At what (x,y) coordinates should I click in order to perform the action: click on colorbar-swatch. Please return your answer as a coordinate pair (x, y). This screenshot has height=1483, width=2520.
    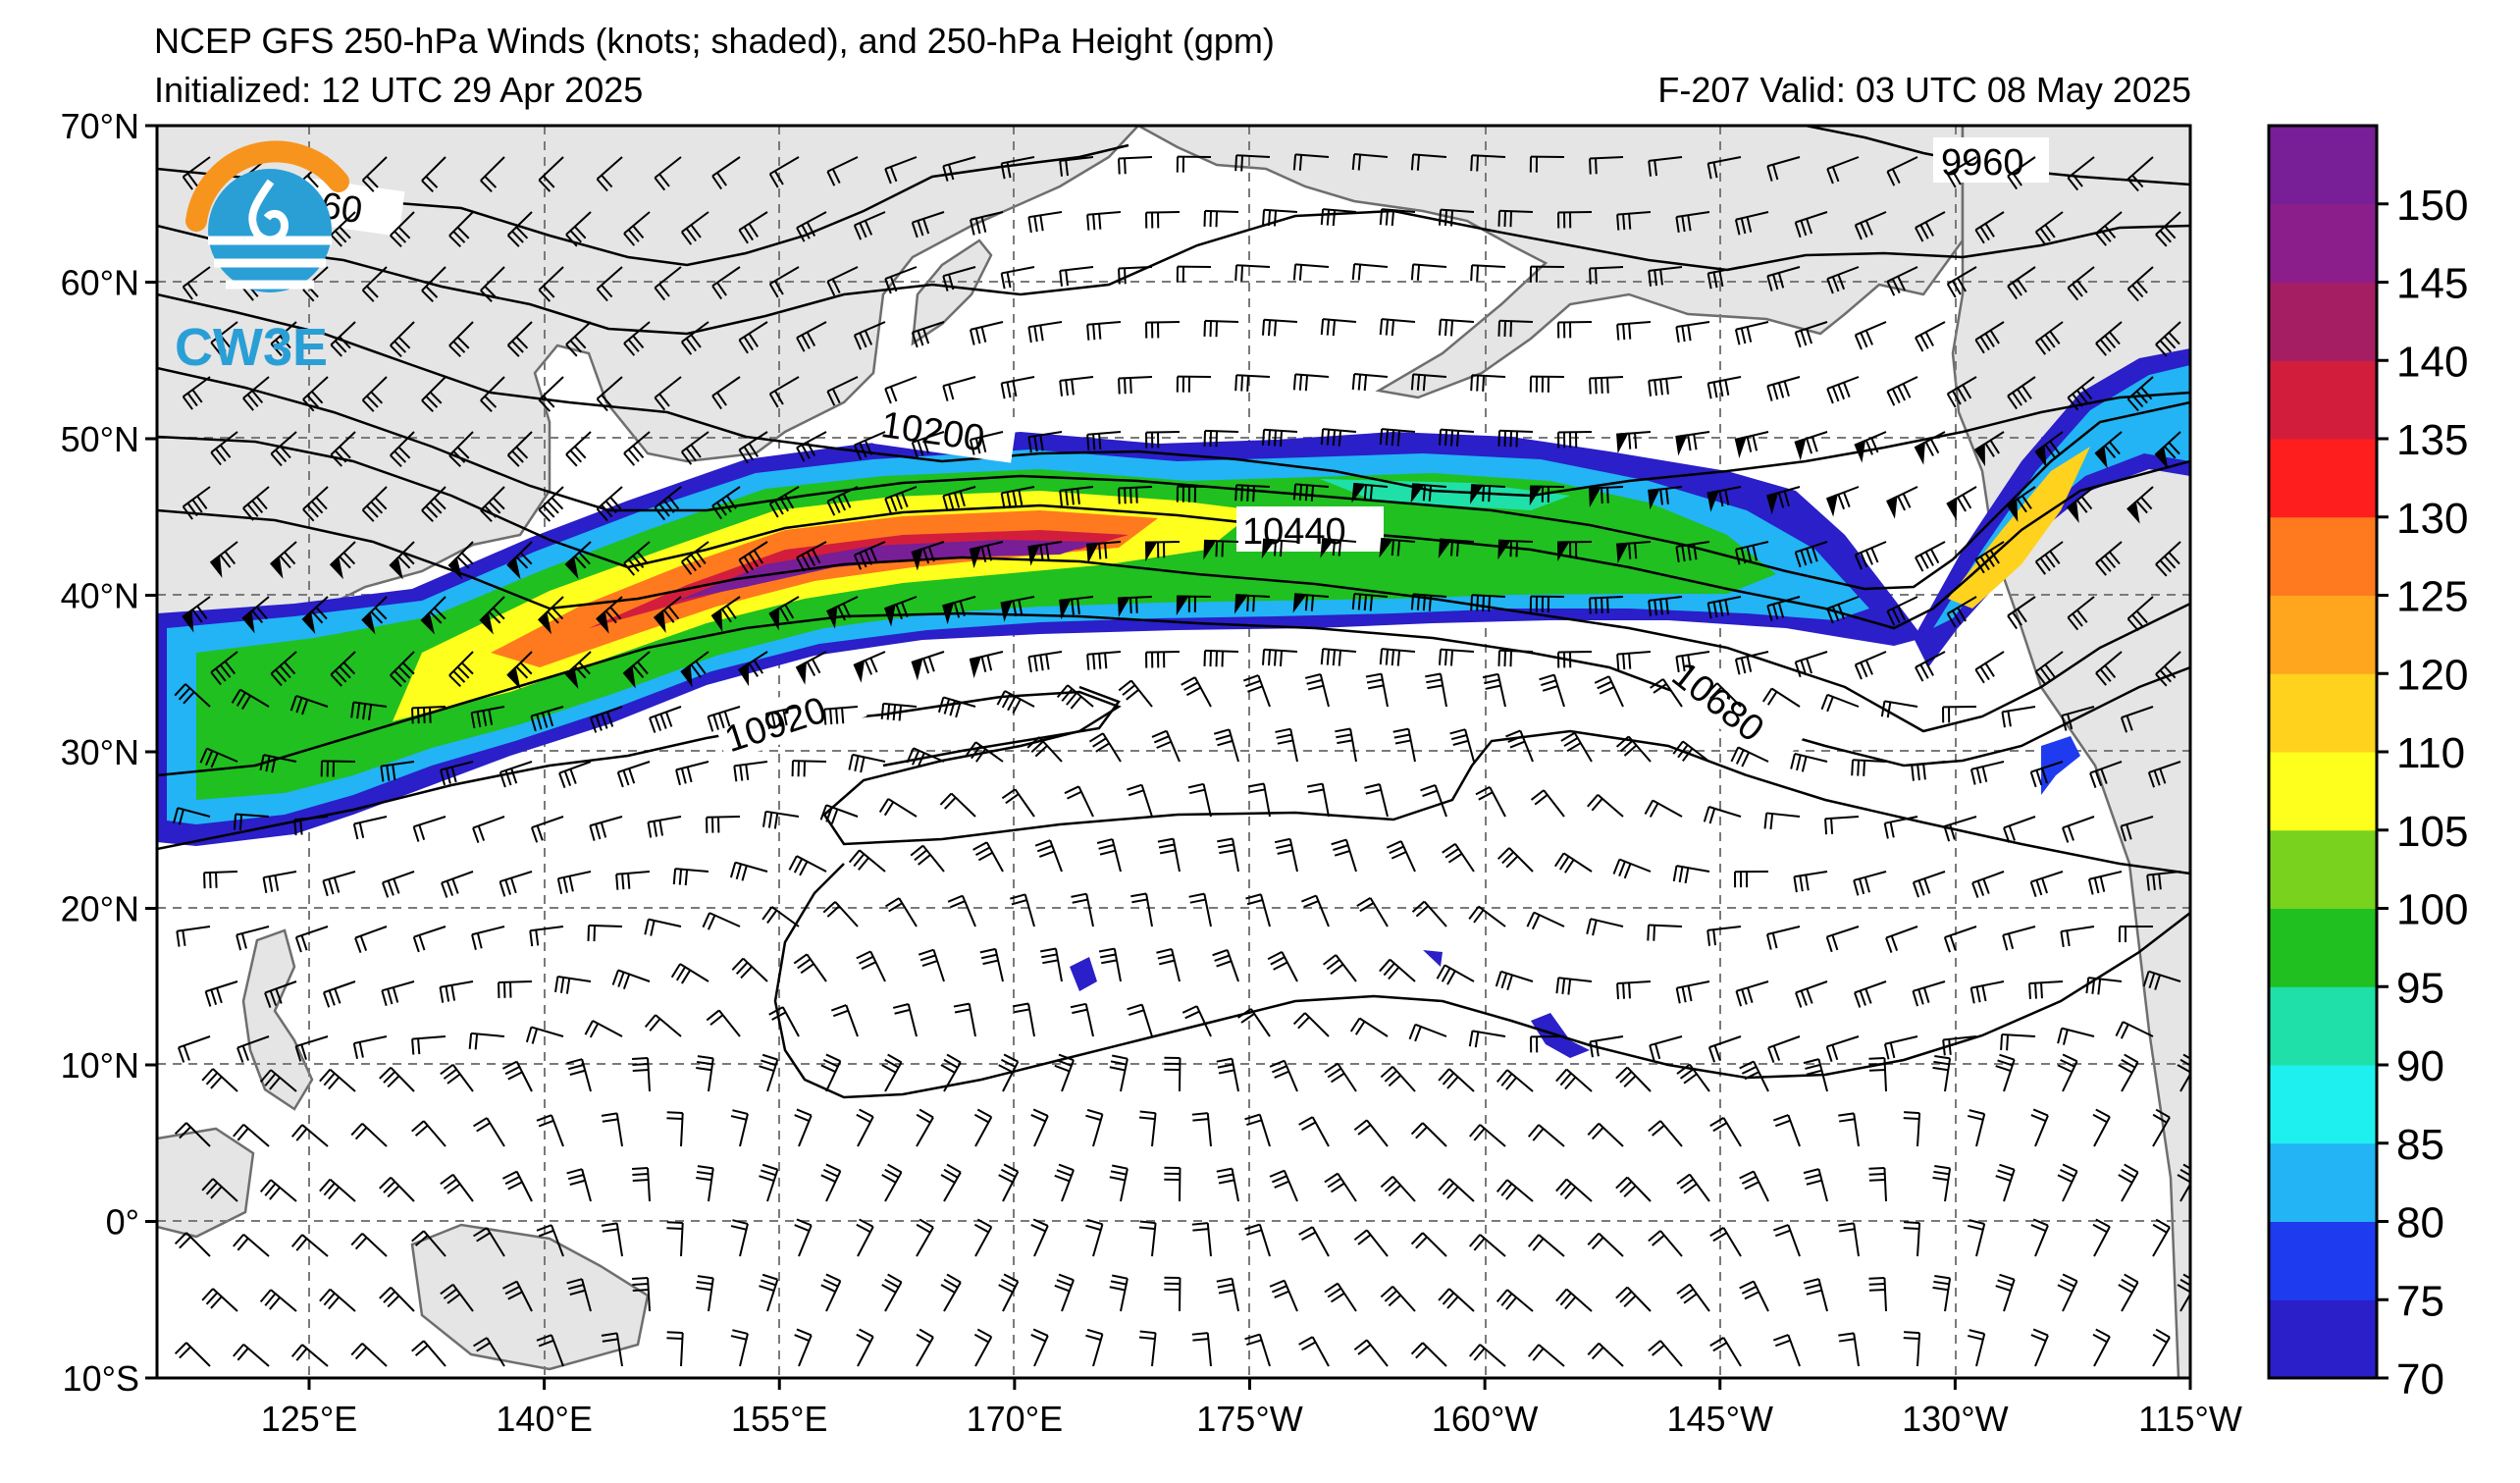
    Looking at the image, I should click on (2323, 321).